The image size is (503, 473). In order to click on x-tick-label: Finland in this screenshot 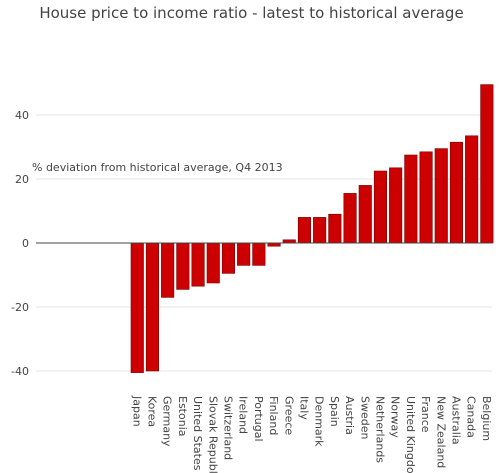, I will do `click(273, 415)`.